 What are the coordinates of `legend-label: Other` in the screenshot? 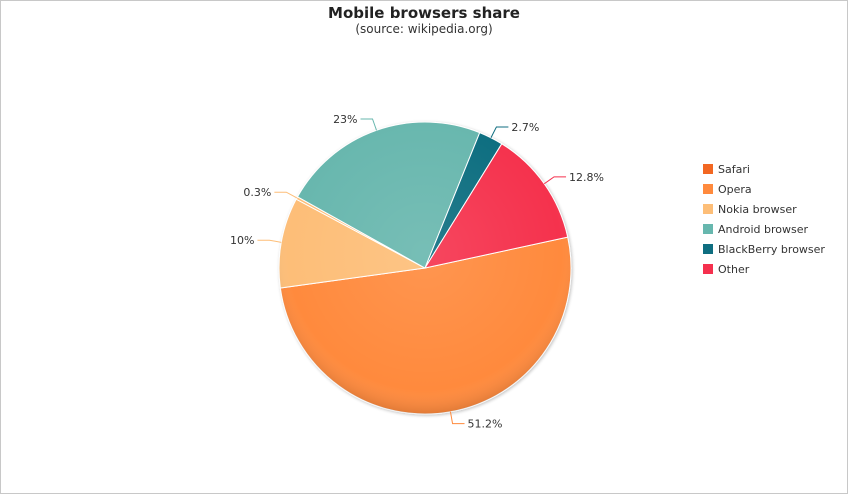 It's located at (734, 269).